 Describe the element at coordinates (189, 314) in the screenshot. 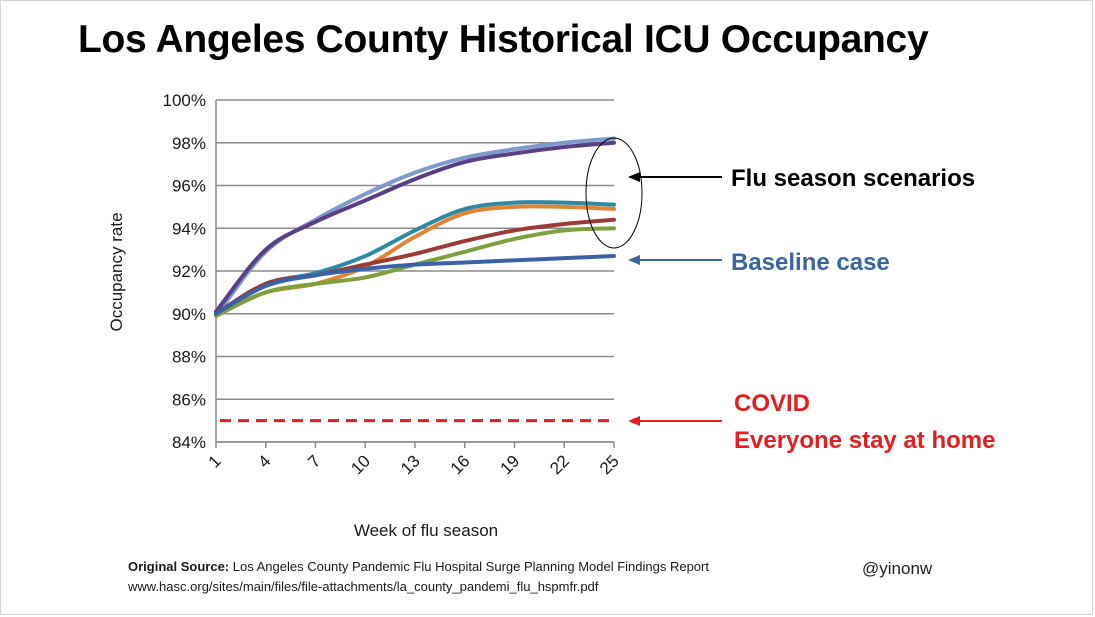

I see `y-tick-label: 90%` at that location.